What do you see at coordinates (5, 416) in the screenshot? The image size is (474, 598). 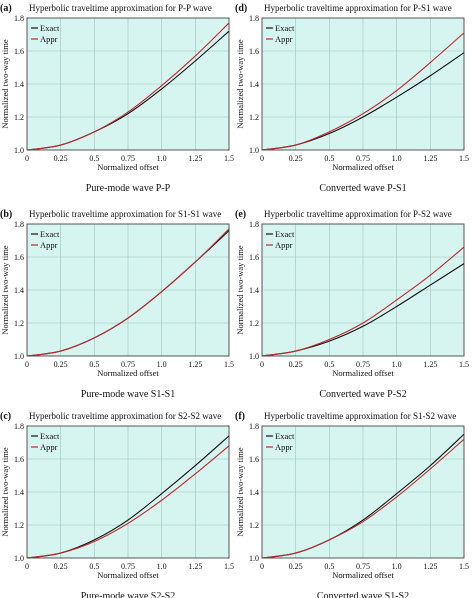 I see `panel-label: (c)` at bounding box center [5, 416].